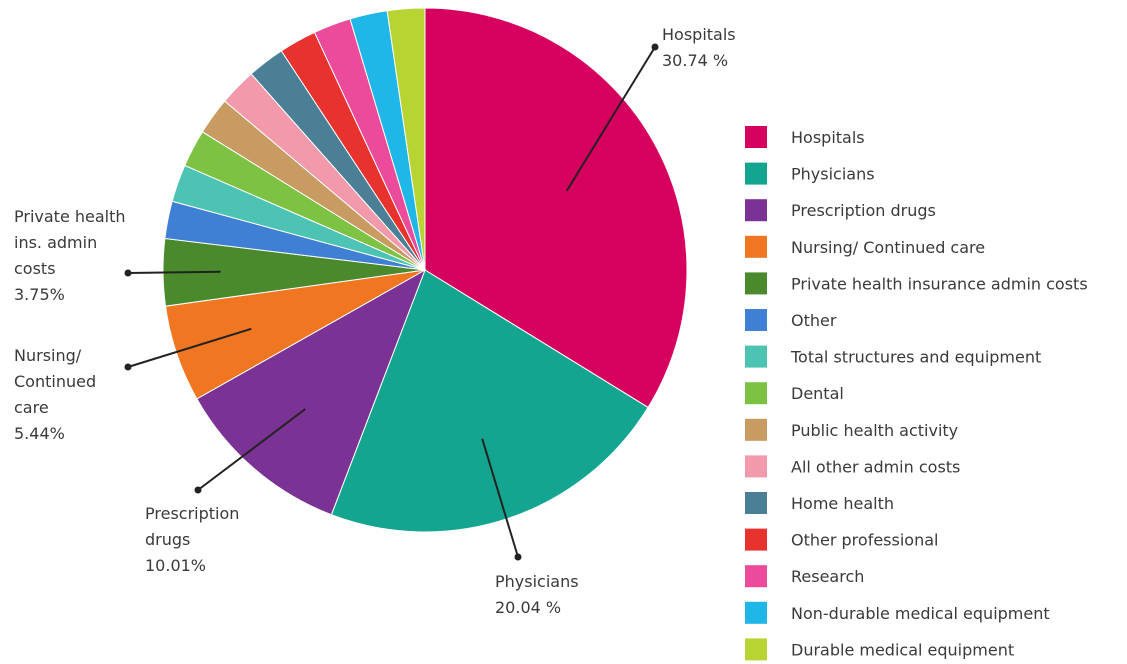  What do you see at coordinates (756, 649) in the screenshot?
I see `legend-swatch-durable-medical-equipment` at bounding box center [756, 649].